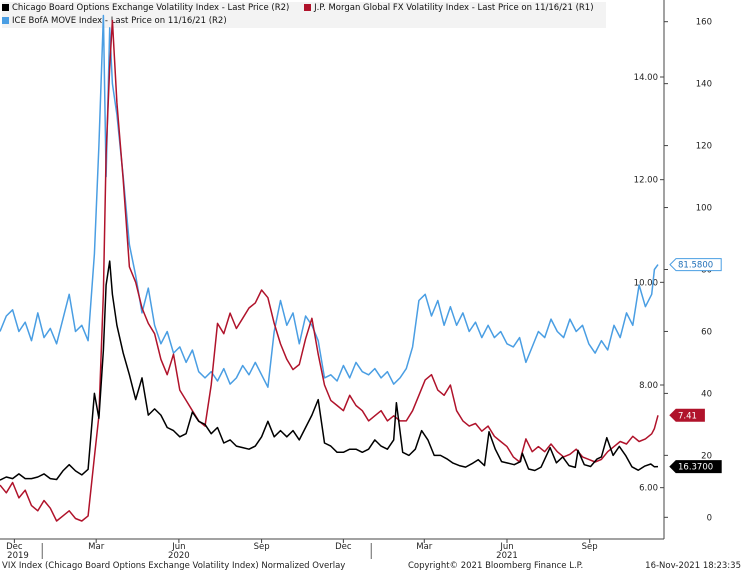  I want to click on last-value-label: 16.3700, so click(695, 468).